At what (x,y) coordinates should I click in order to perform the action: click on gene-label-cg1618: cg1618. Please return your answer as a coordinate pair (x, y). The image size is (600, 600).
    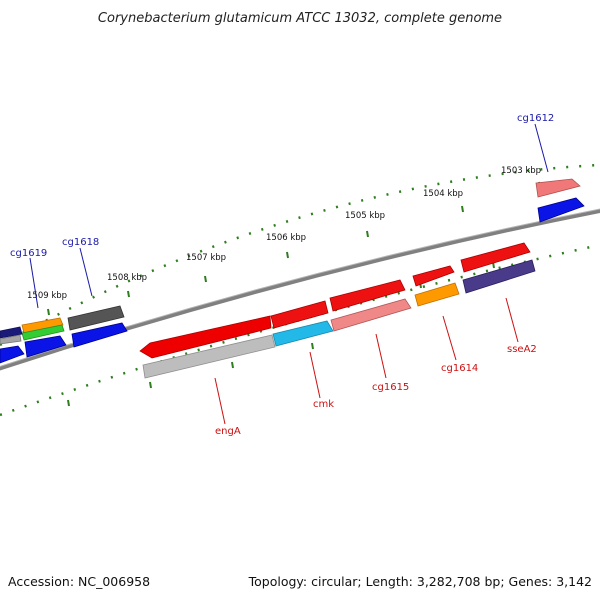
    Looking at the image, I should click on (80, 242).